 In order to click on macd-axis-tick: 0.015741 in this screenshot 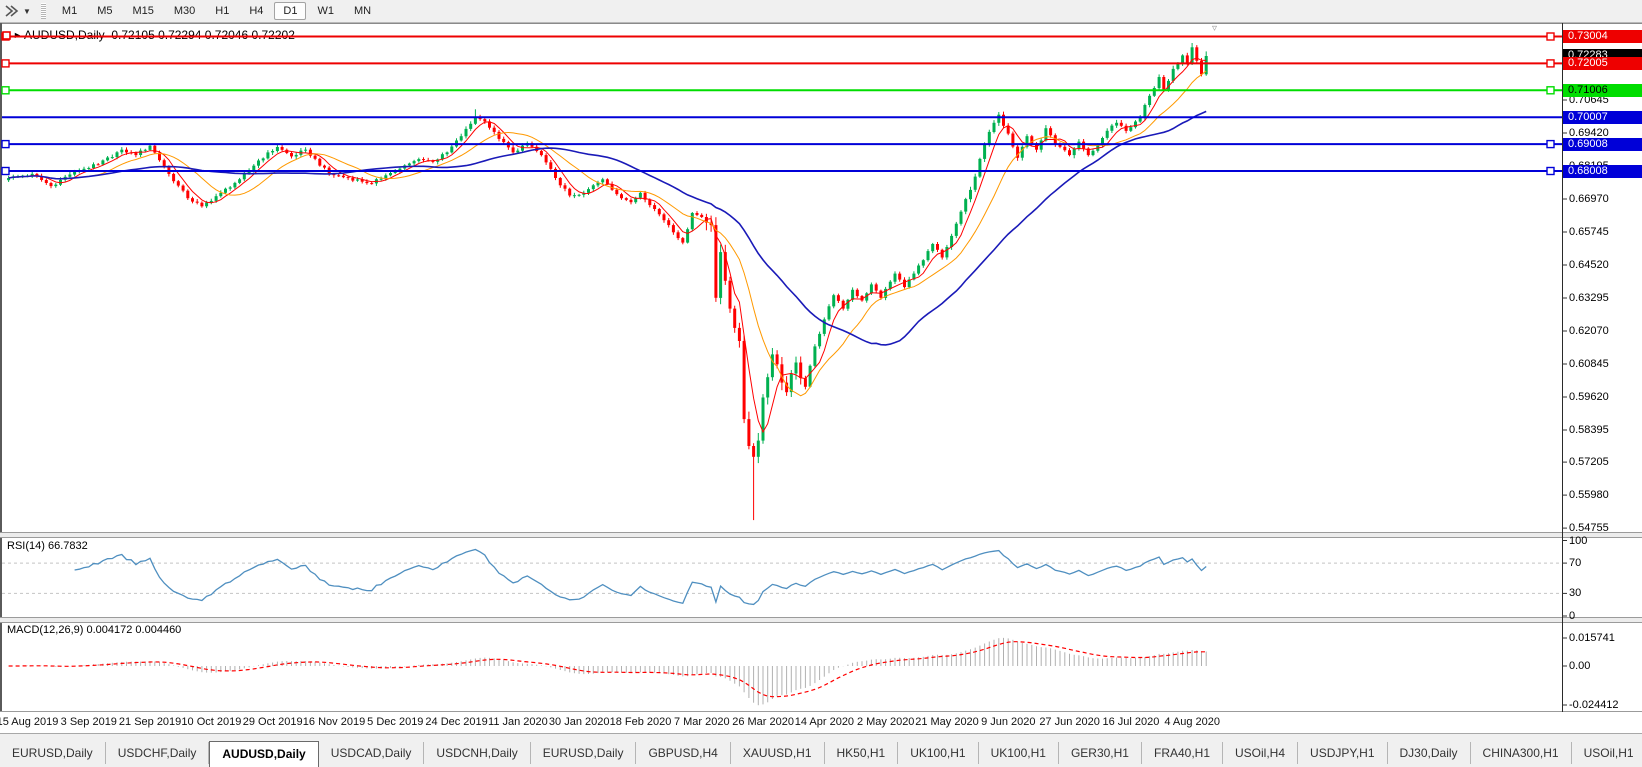, I will do `click(1592, 638)`.